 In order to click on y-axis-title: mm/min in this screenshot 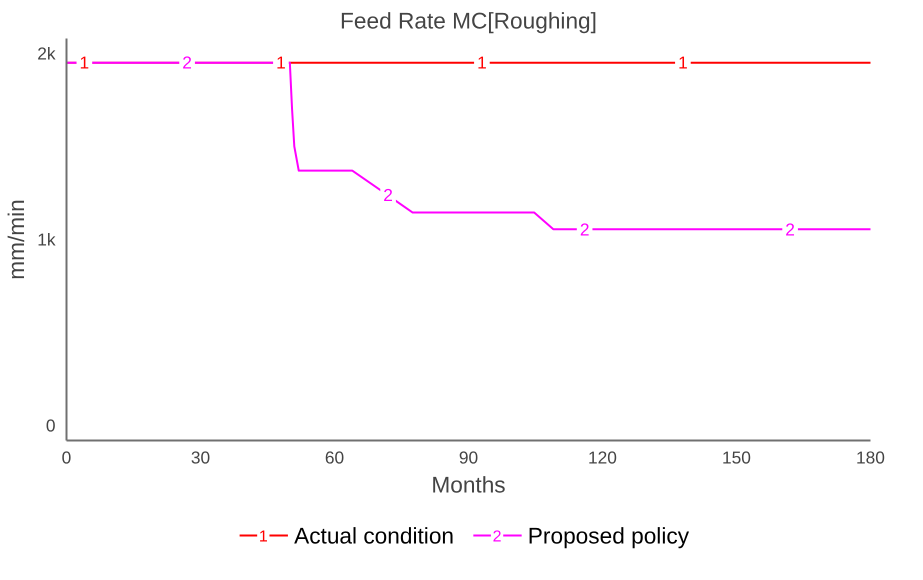, I will do `click(16, 239)`.